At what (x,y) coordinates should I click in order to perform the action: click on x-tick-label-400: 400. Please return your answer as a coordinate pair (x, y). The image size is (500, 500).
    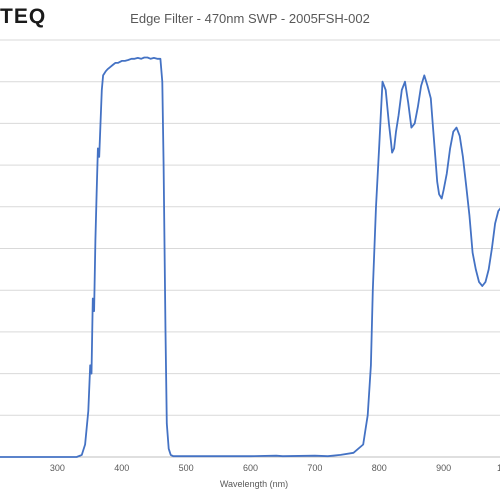
    Looking at the image, I should click on (121, 468).